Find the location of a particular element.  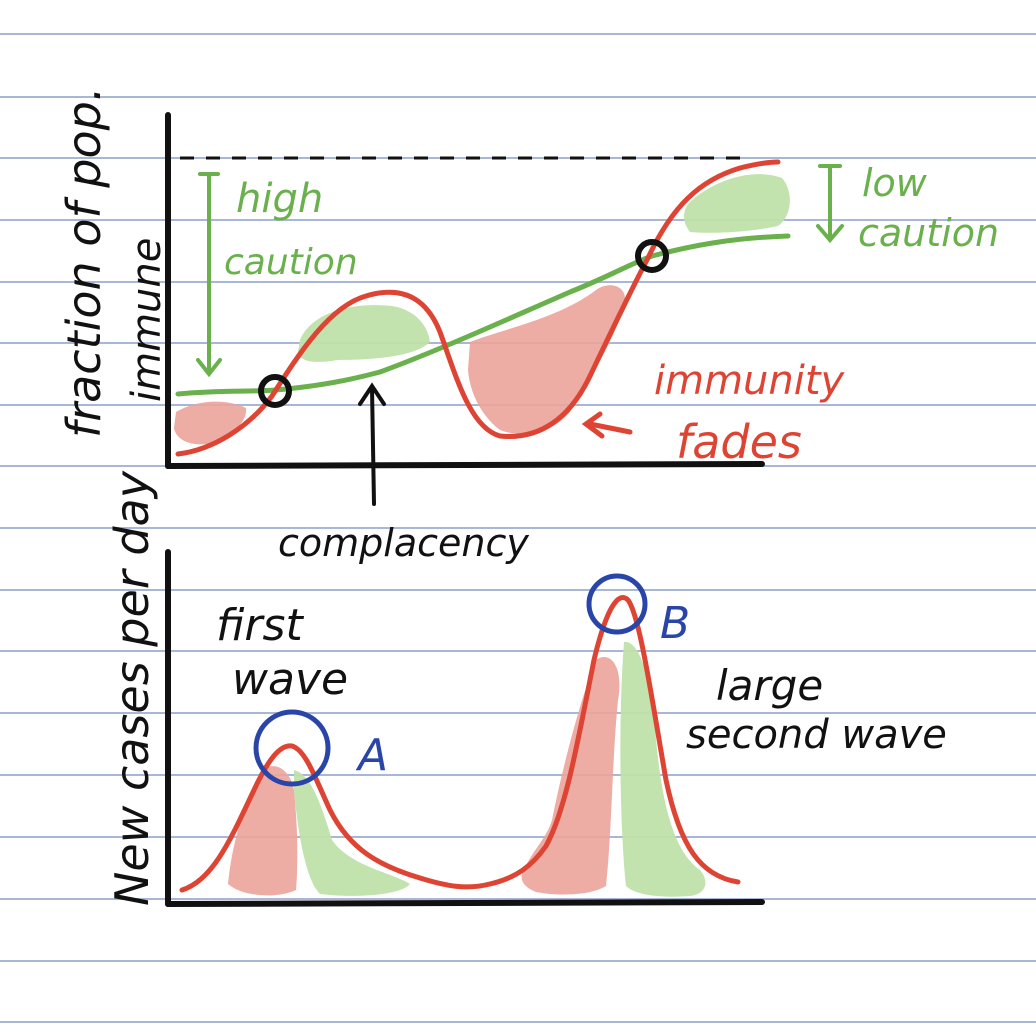

first-wave-label-line1: first is located at coordinates (260, 625).